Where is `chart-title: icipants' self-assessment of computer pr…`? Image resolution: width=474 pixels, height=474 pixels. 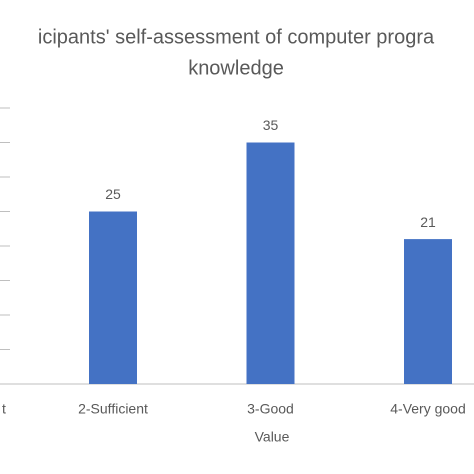
chart-title: icipants' self-assessment of computer pr… is located at coordinates (236, 37).